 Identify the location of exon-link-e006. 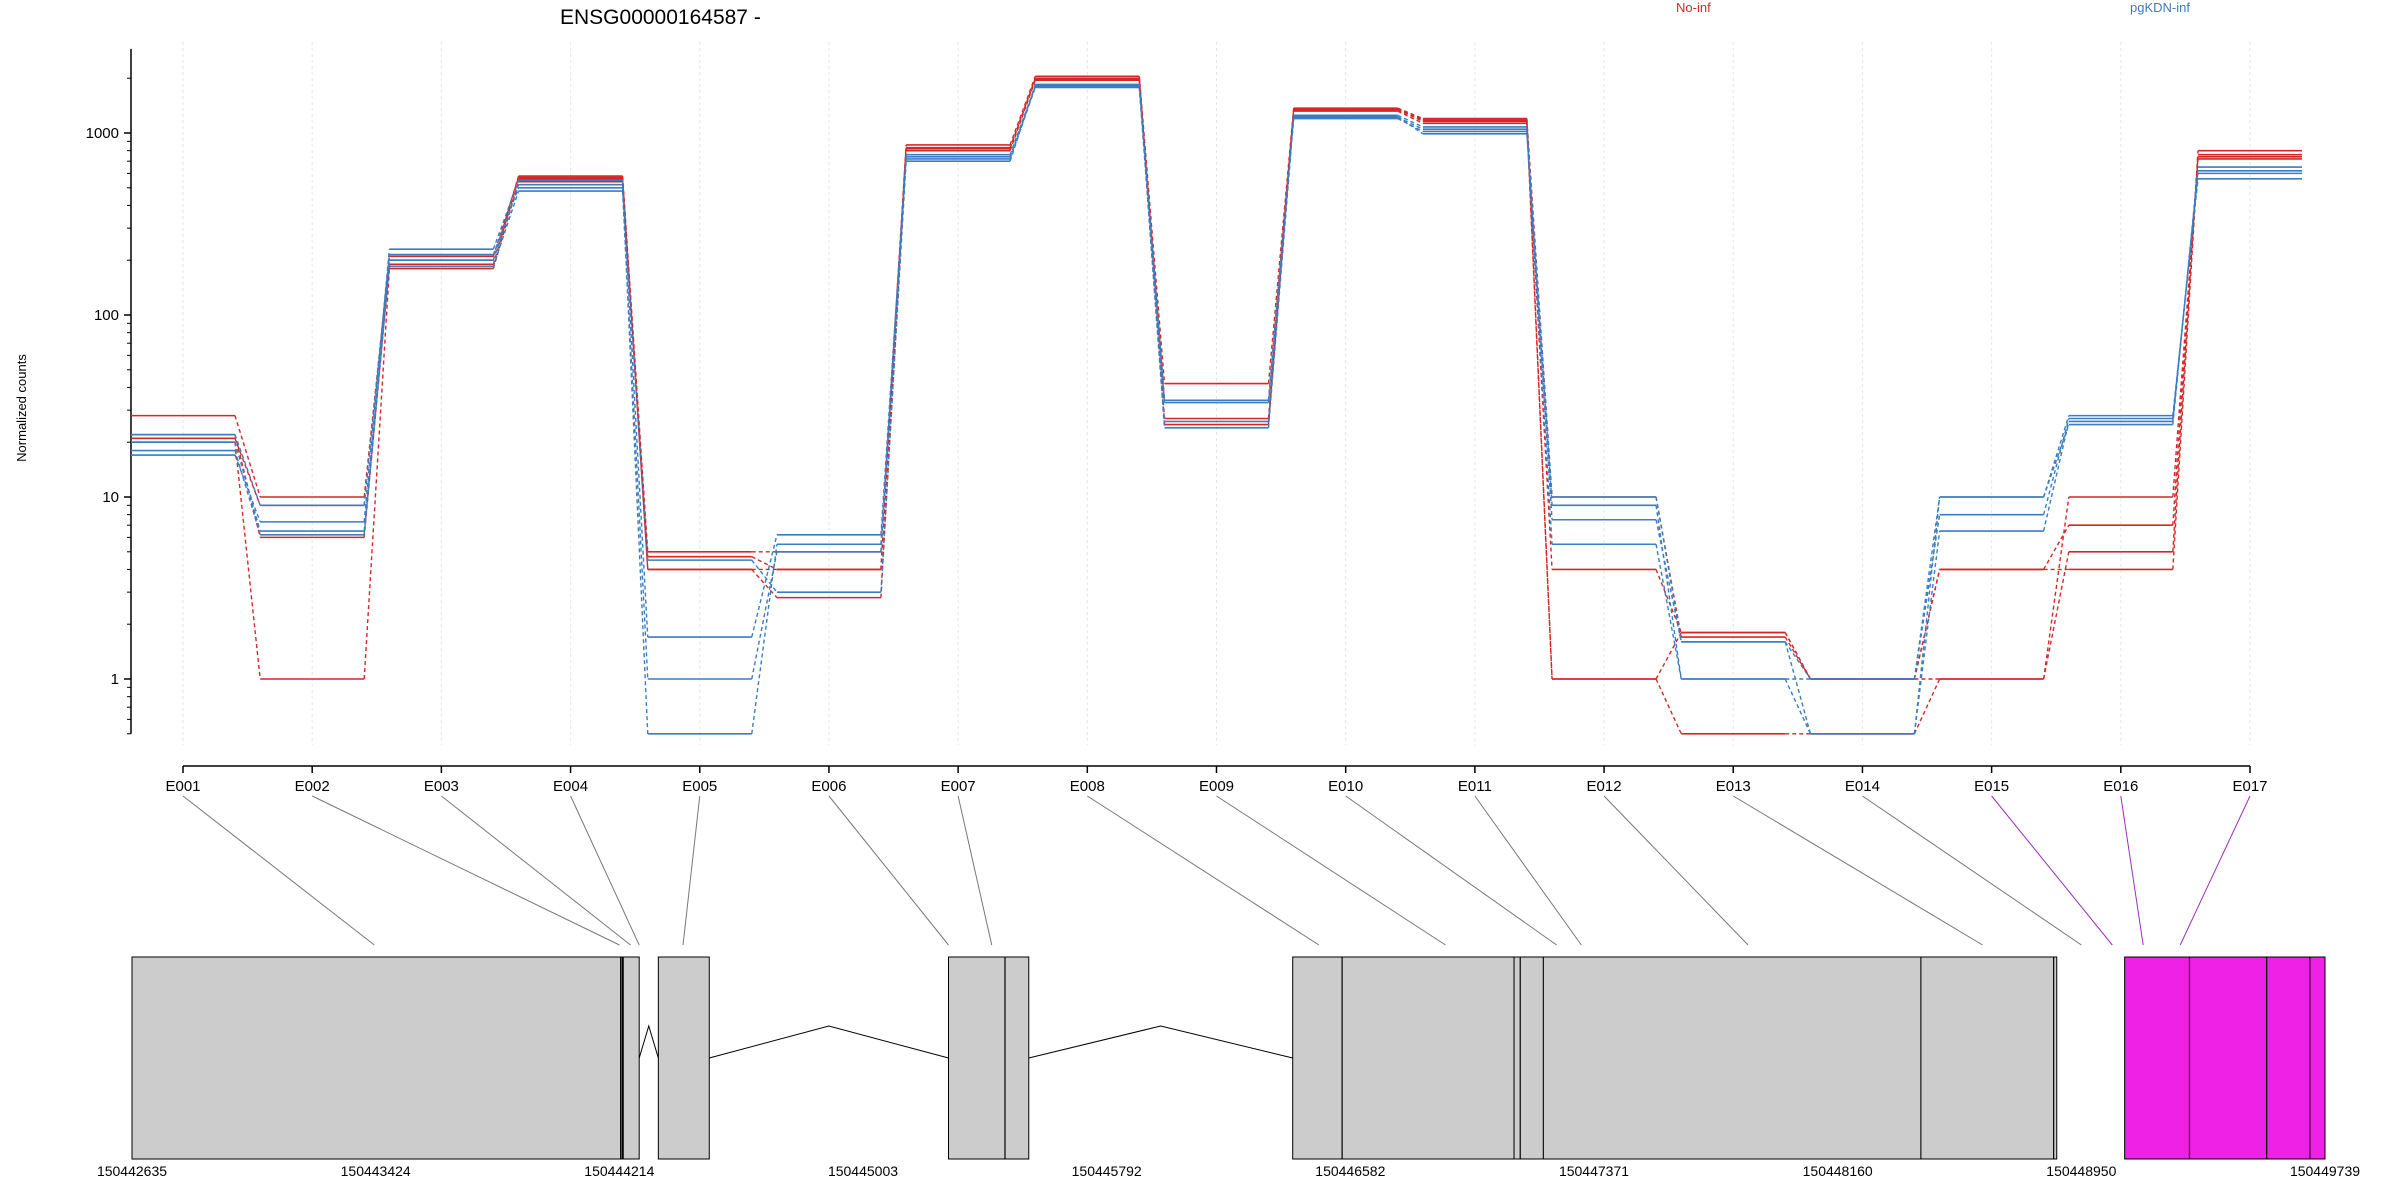
(888, 870).